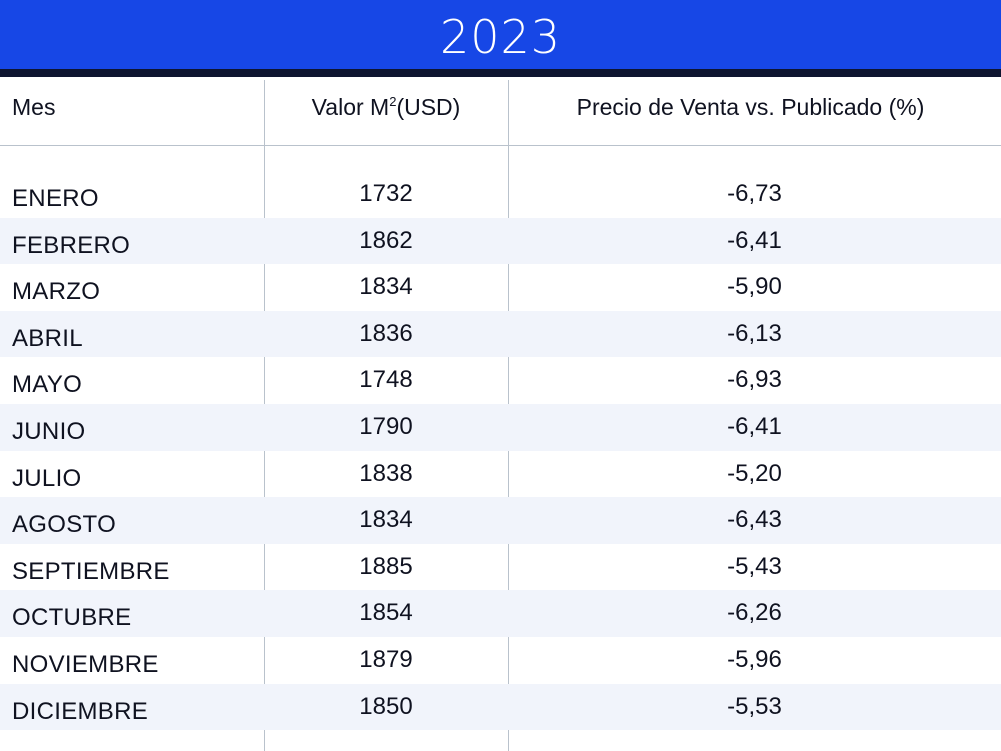 The height and width of the screenshot is (751, 1001). I want to click on table-row: OCTUBRE 1854 -6,26, so click(500, 613).